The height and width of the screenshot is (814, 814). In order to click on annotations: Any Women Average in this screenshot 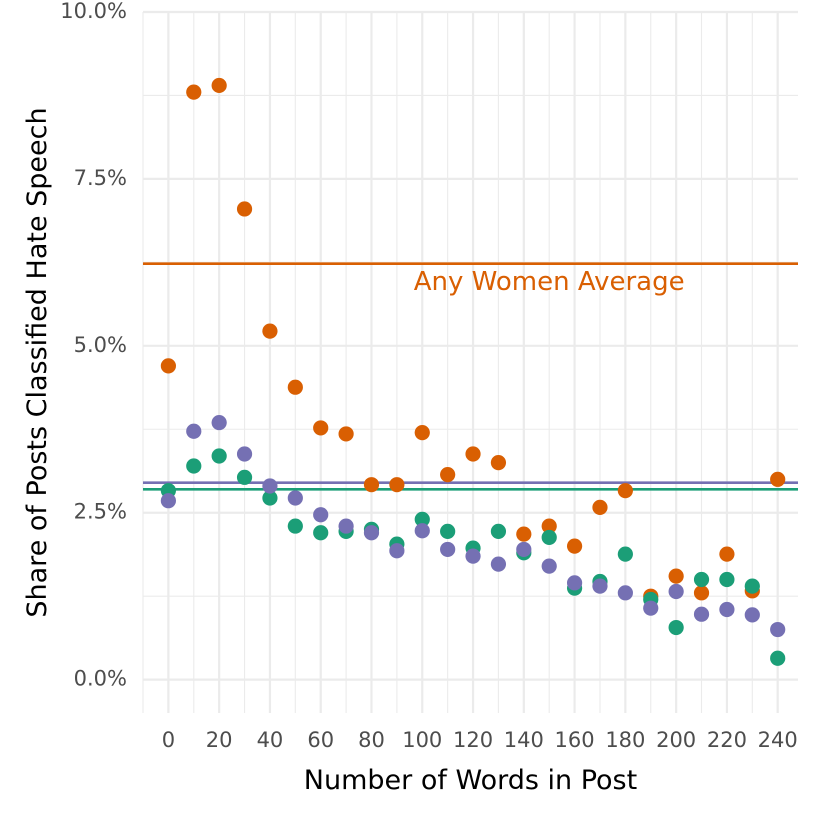, I will do `click(549, 282)`.